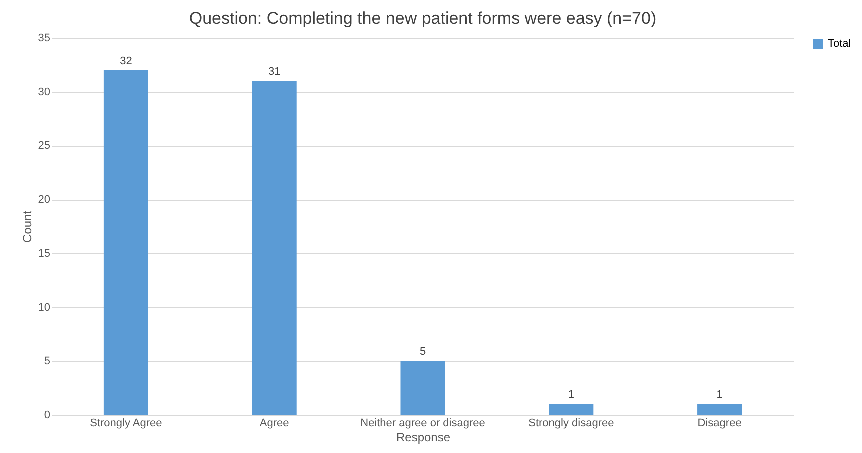 The height and width of the screenshot is (453, 862). I want to click on data-label: 31, so click(274, 72).